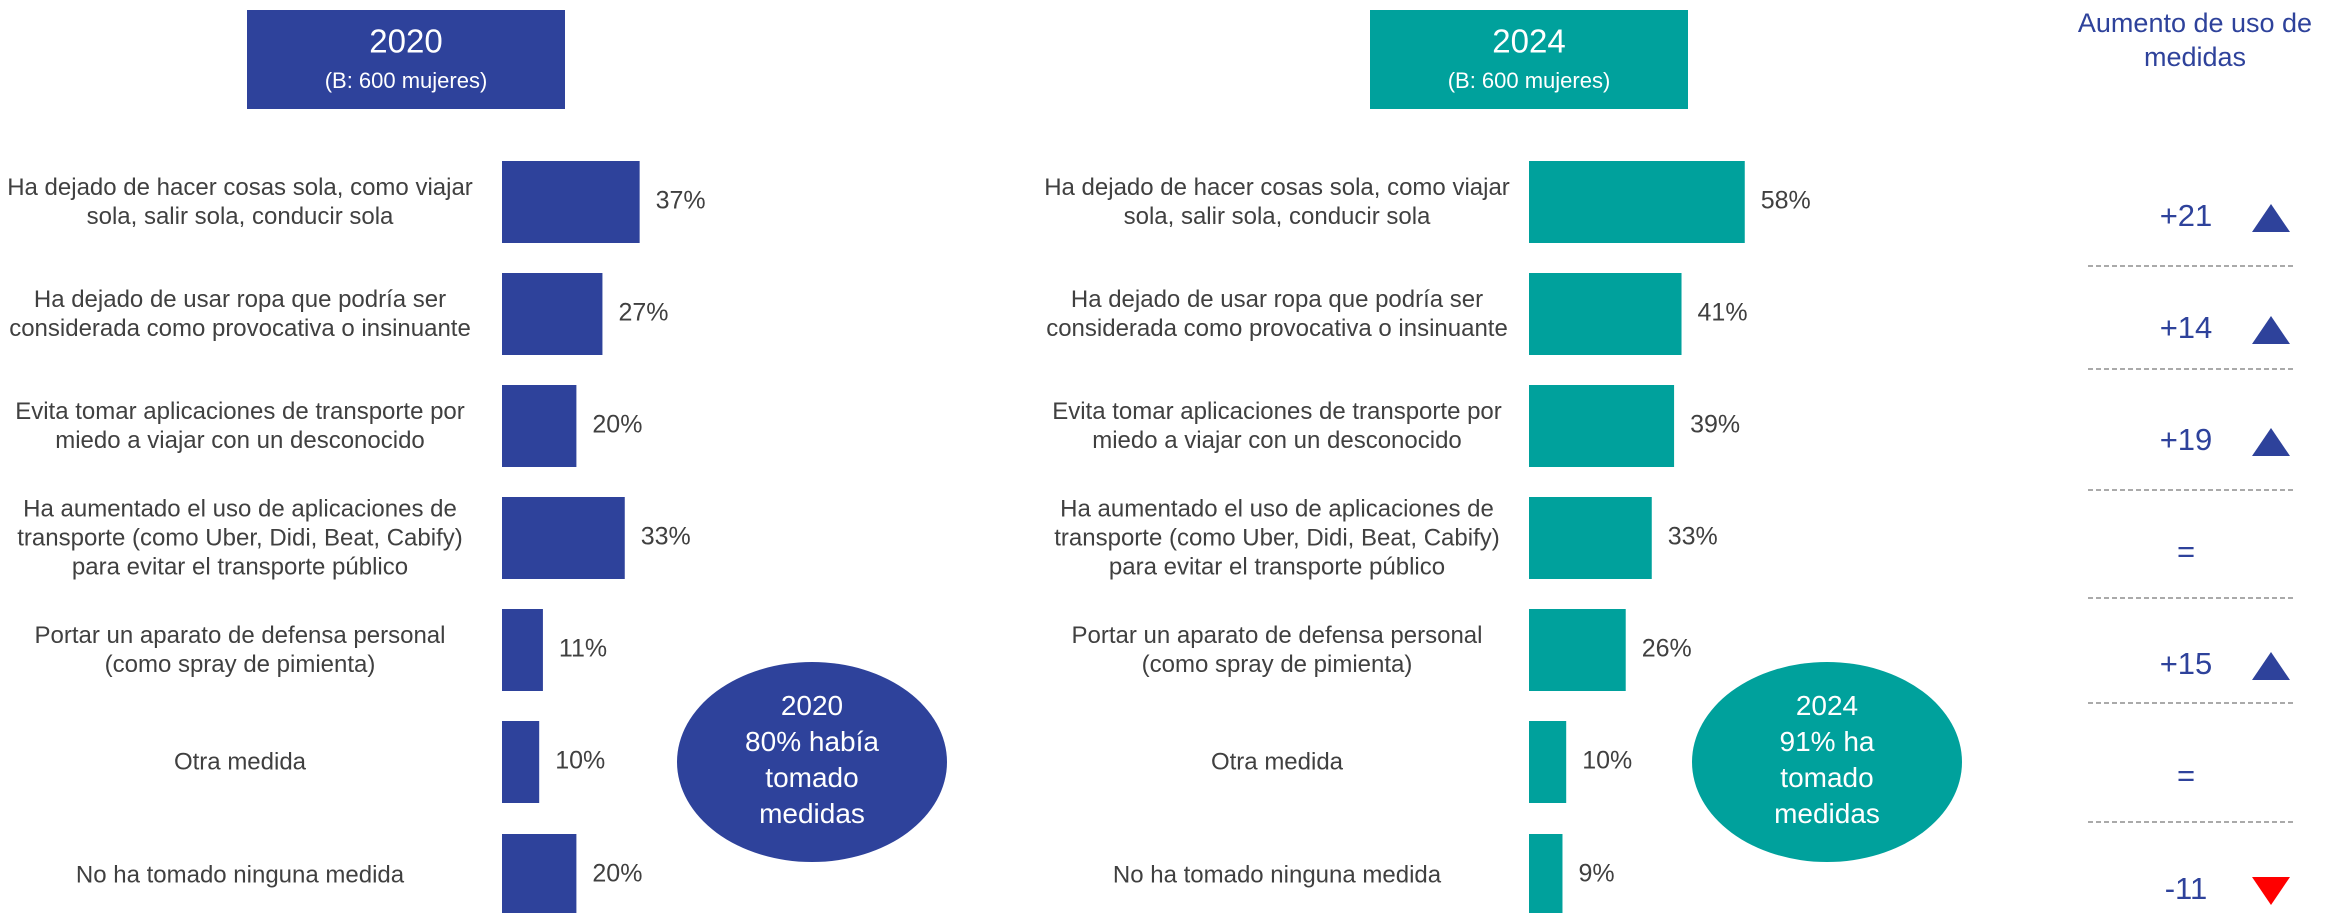  What do you see at coordinates (812, 705) in the screenshot?
I see `annotation-line: 2020` at bounding box center [812, 705].